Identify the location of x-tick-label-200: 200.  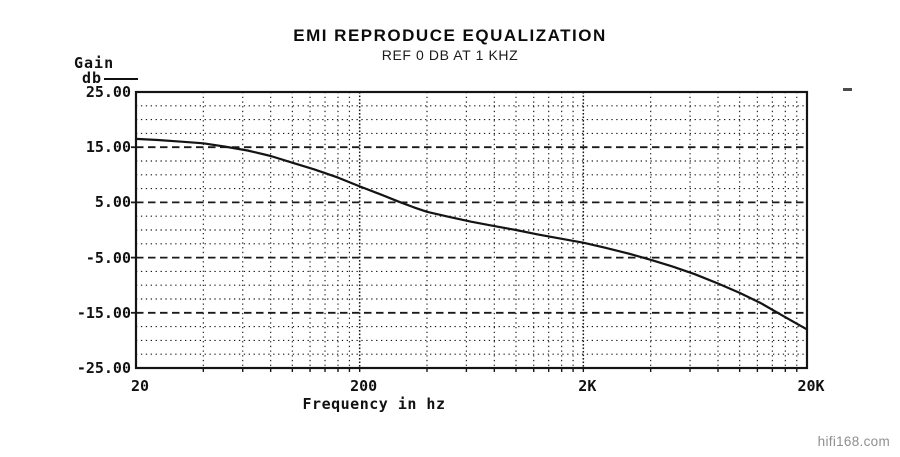
(364, 386).